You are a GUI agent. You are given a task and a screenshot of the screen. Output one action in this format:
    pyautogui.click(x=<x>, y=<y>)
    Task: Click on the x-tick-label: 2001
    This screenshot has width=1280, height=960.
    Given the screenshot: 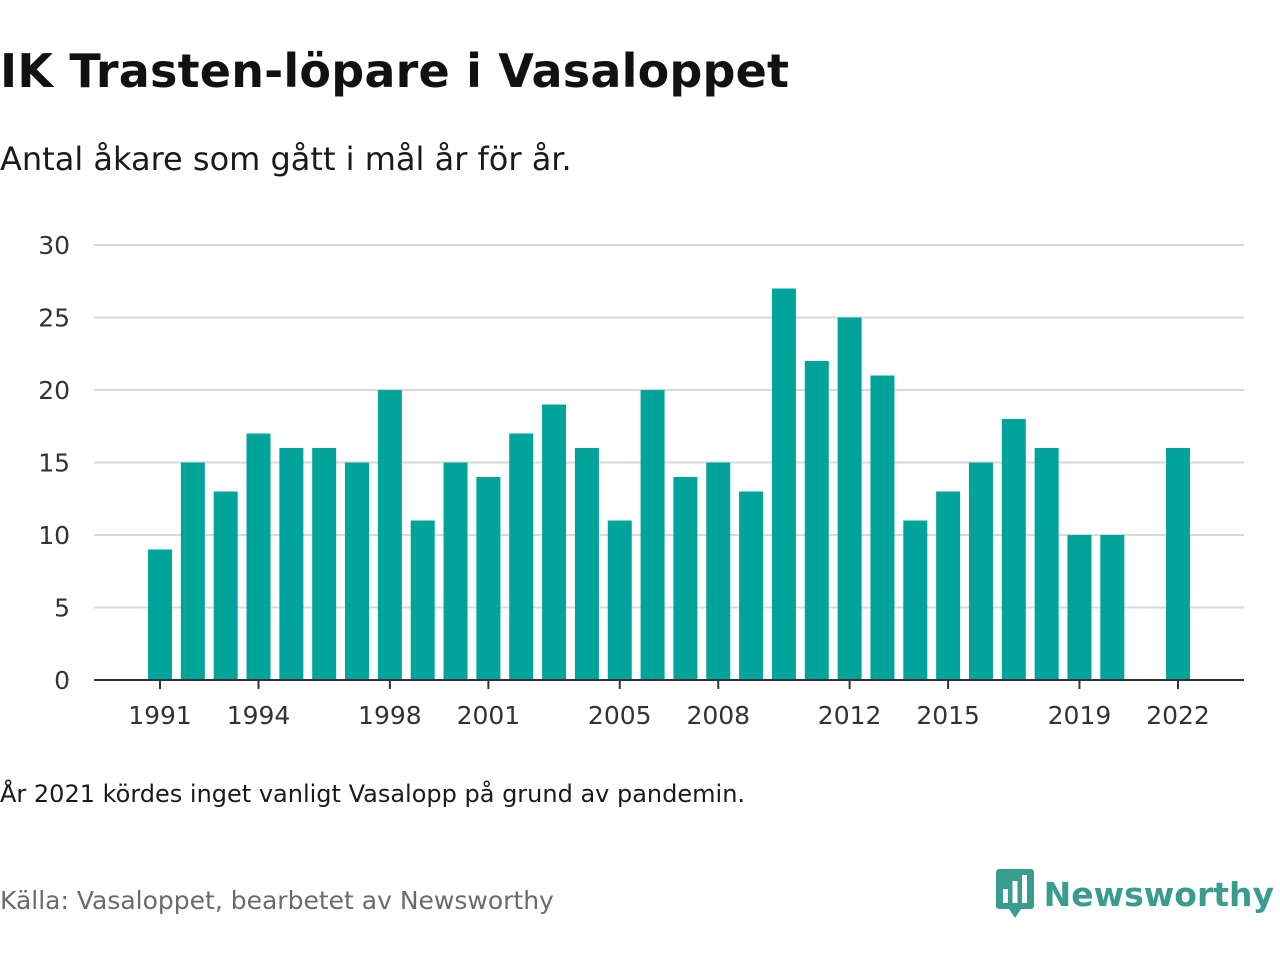 What is the action you would take?
    pyautogui.click(x=489, y=715)
    